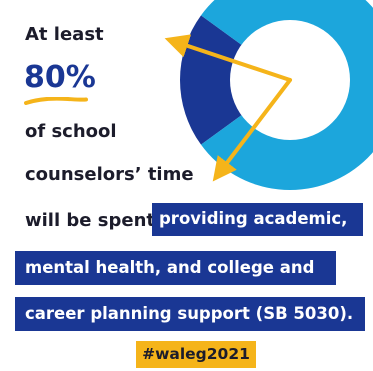 The width and height of the screenshot is (373, 371). What do you see at coordinates (90, 220) in the screenshot?
I see `predicate-text: will be spent` at bounding box center [90, 220].